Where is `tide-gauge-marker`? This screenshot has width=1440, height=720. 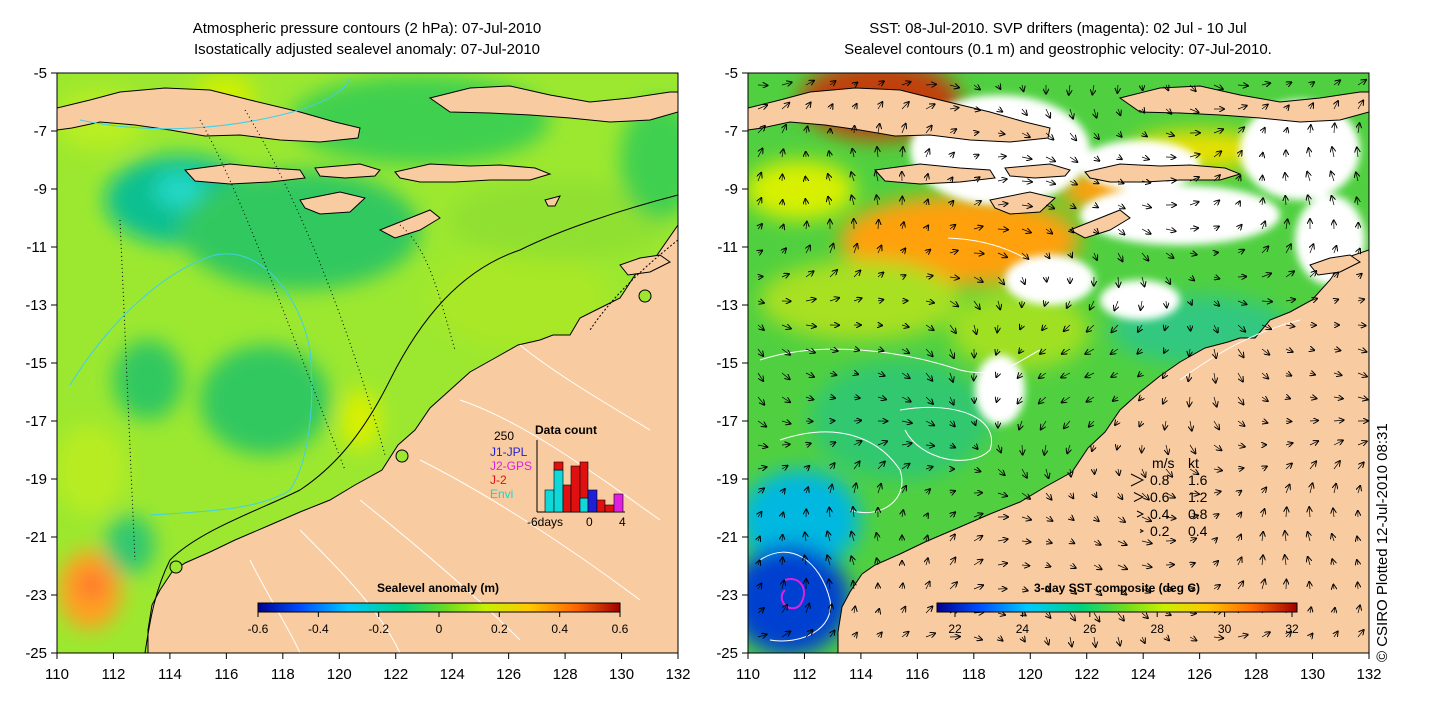 tide-gauge-marker is located at coordinates (402, 456).